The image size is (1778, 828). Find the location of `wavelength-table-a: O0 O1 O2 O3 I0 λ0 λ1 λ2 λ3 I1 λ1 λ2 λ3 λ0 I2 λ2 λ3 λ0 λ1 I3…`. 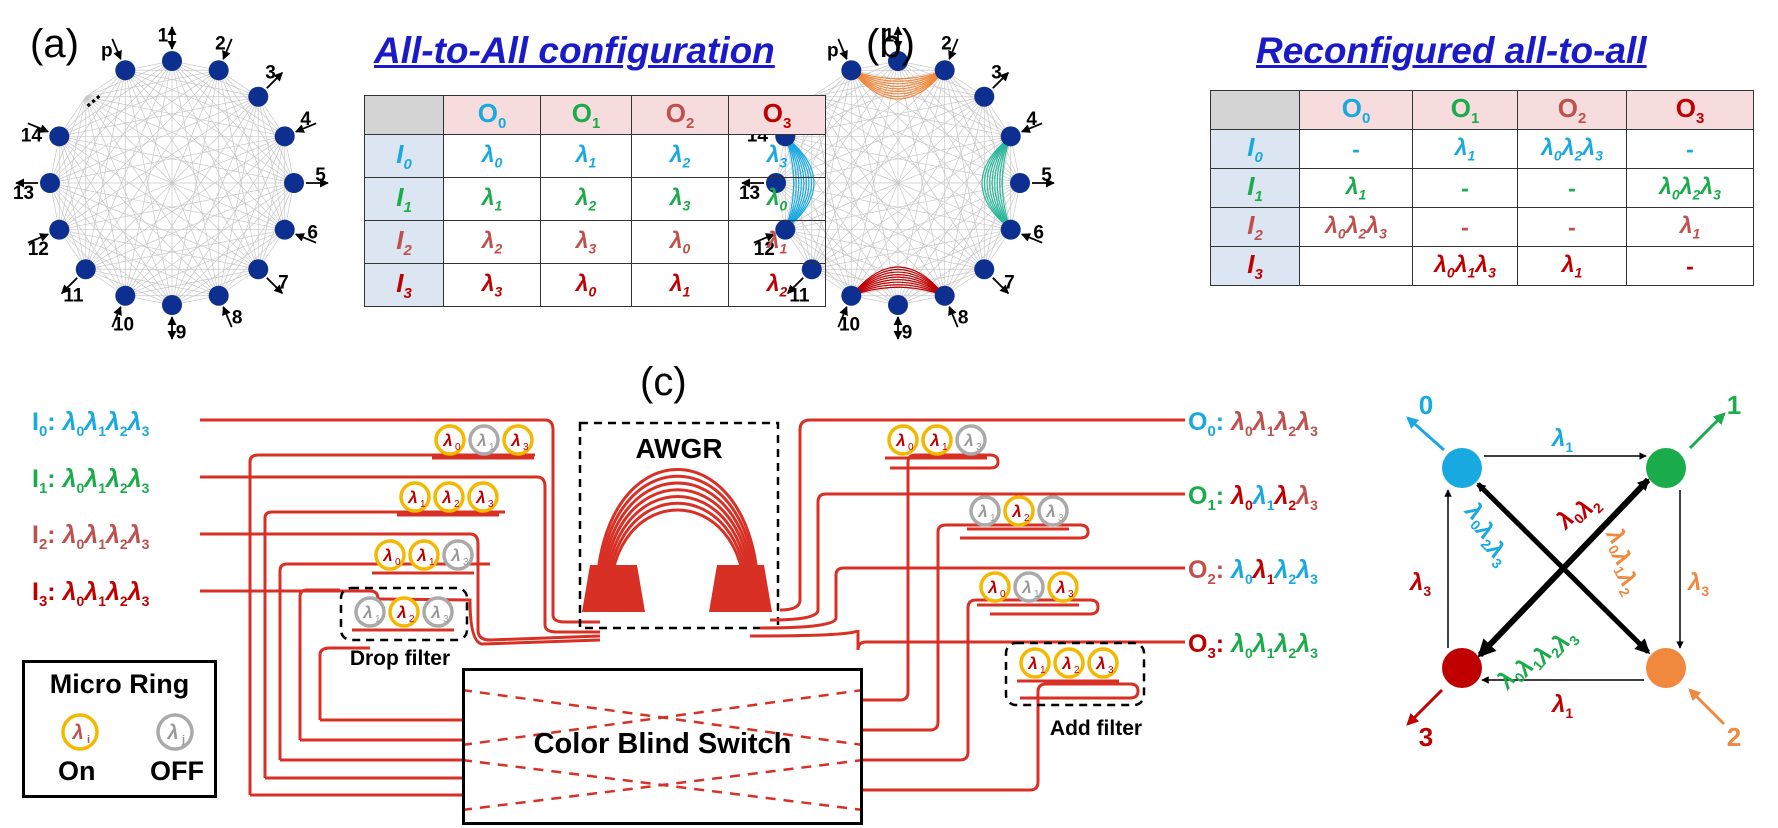

wavelength-table-a: O0 O1 O2 O3 I0 λ0 λ1 λ2 λ3 I1 λ1 λ2 λ3 λ0 I2 λ2 λ3 λ0 λ1 I3… is located at coordinates (595, 201).